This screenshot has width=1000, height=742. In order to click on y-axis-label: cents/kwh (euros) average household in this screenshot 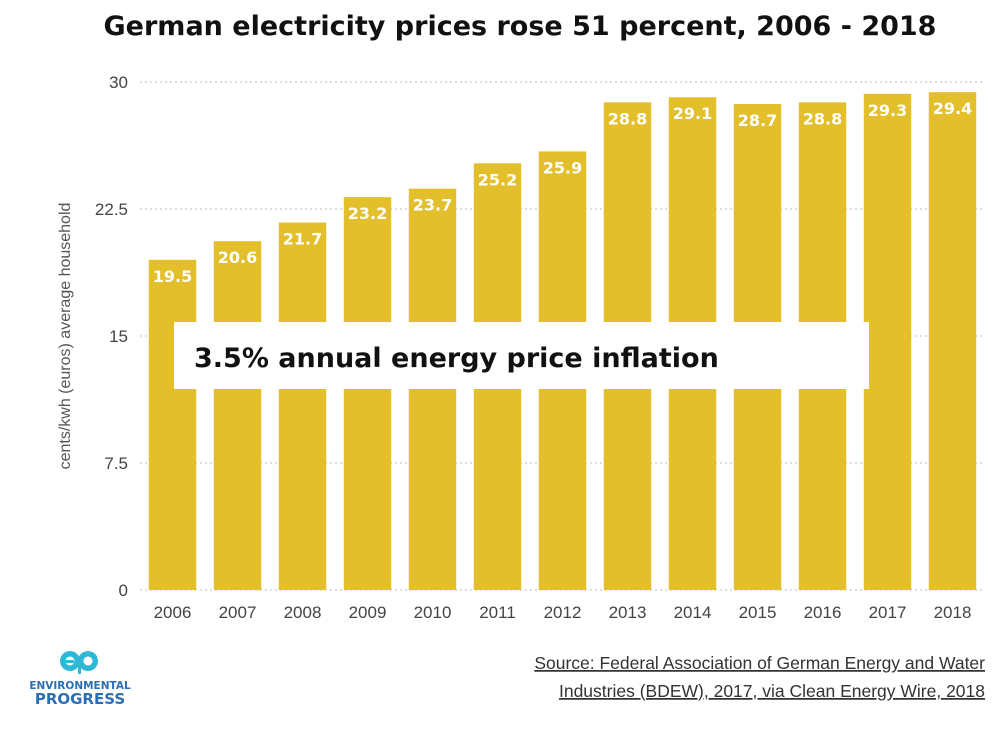, I will do `click(65, 336)`.